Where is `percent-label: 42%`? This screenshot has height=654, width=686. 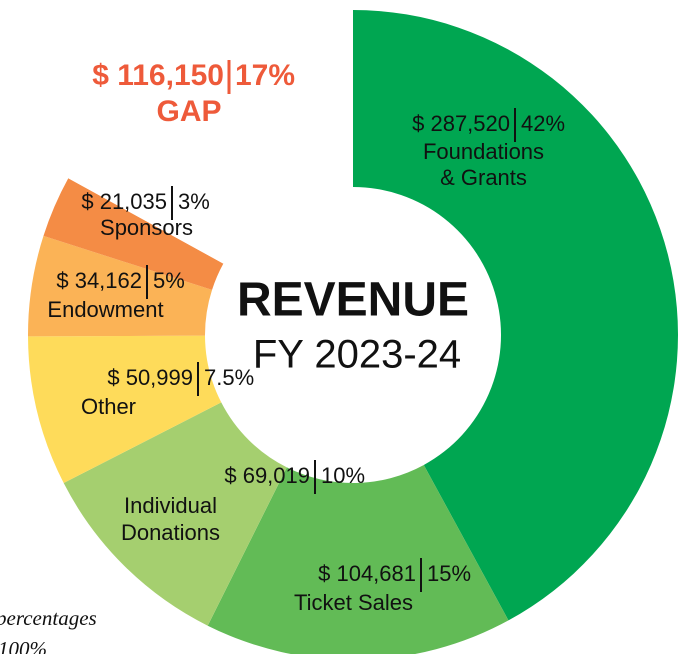
percent-label: 42% is located at coordinates (543, 123).